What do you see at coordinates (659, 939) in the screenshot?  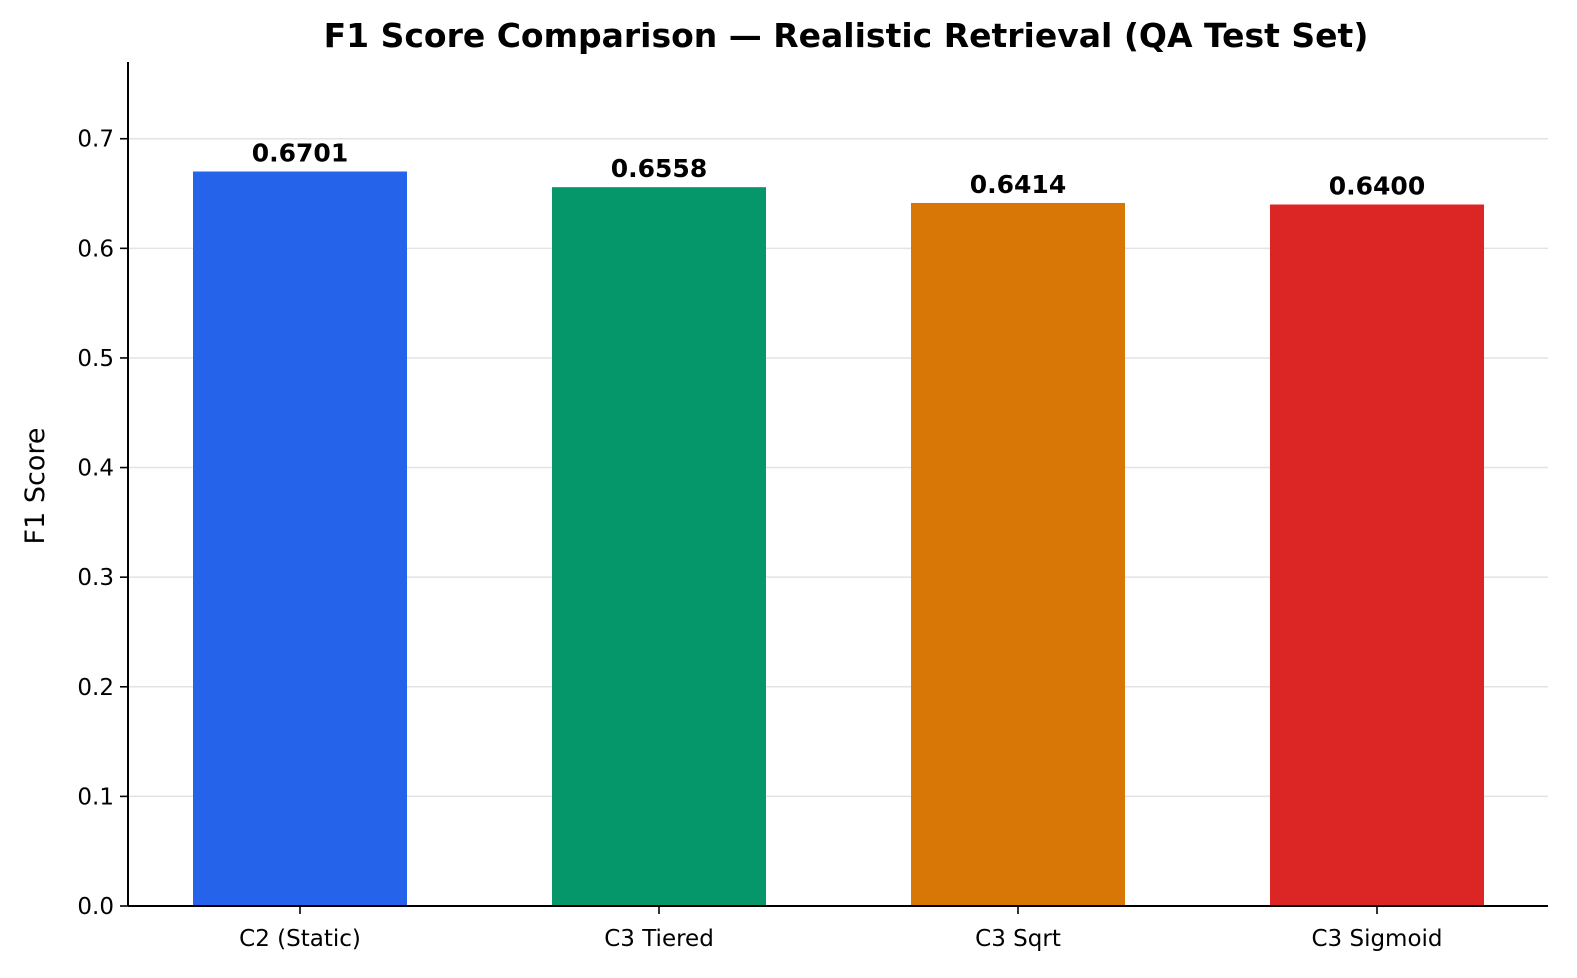 I see `x-tick-label: C3 Tiered` at bounding box center [659, 939].